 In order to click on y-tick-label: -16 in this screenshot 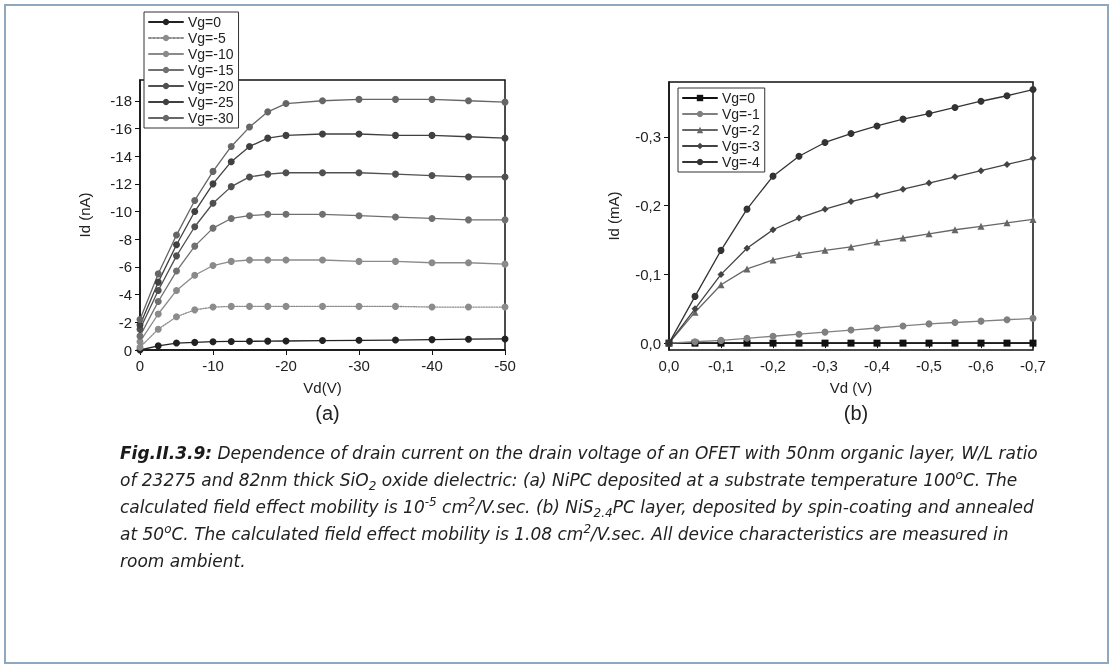, I will do `click(121, 128)`.